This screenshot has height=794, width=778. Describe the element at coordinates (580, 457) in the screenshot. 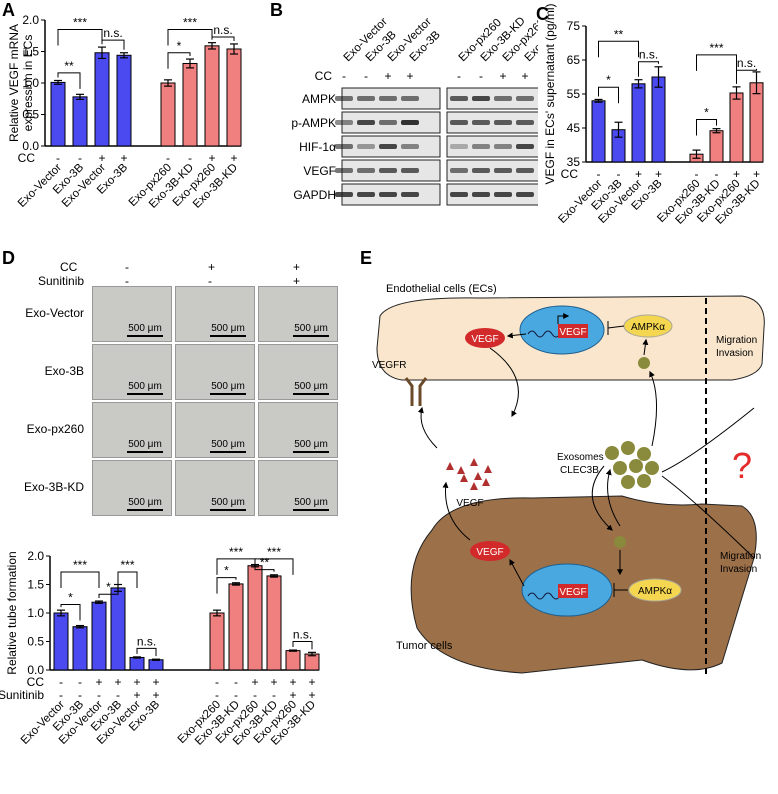

I see `exosomes-label: Exosomes` at that location.